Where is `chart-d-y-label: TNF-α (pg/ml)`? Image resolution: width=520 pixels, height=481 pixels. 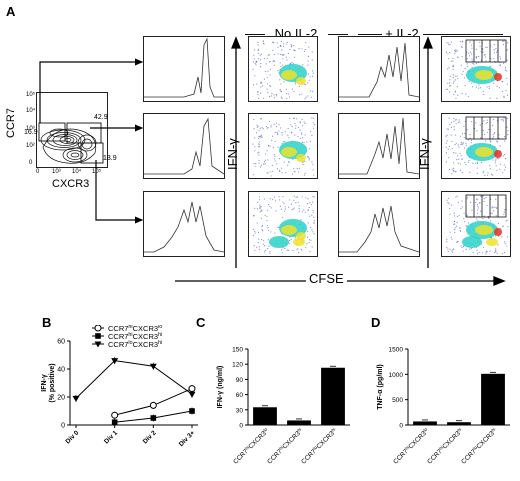
chart-d-y-label: TNF-α (pg/ml) is located at coordinates (380, 387).